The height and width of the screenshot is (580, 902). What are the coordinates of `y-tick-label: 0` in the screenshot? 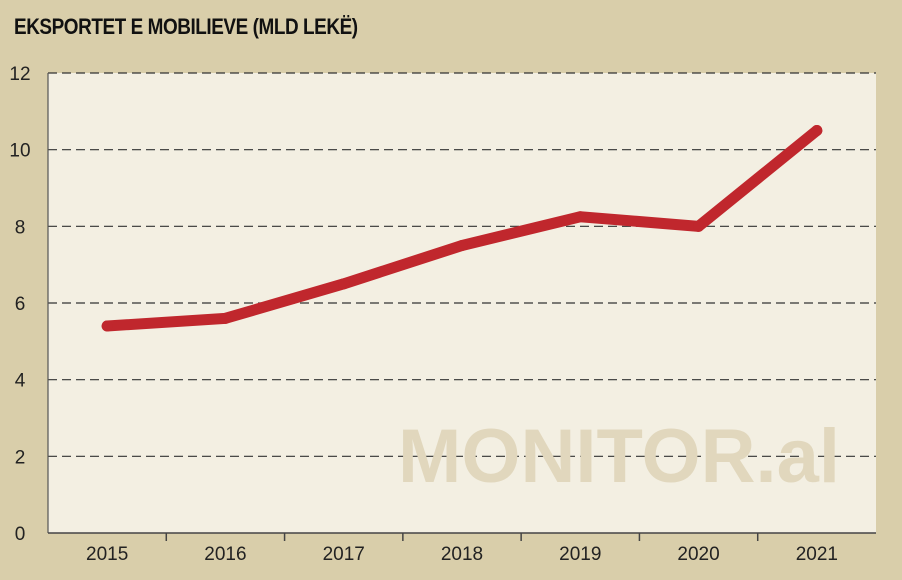 It's located at (20, 534).